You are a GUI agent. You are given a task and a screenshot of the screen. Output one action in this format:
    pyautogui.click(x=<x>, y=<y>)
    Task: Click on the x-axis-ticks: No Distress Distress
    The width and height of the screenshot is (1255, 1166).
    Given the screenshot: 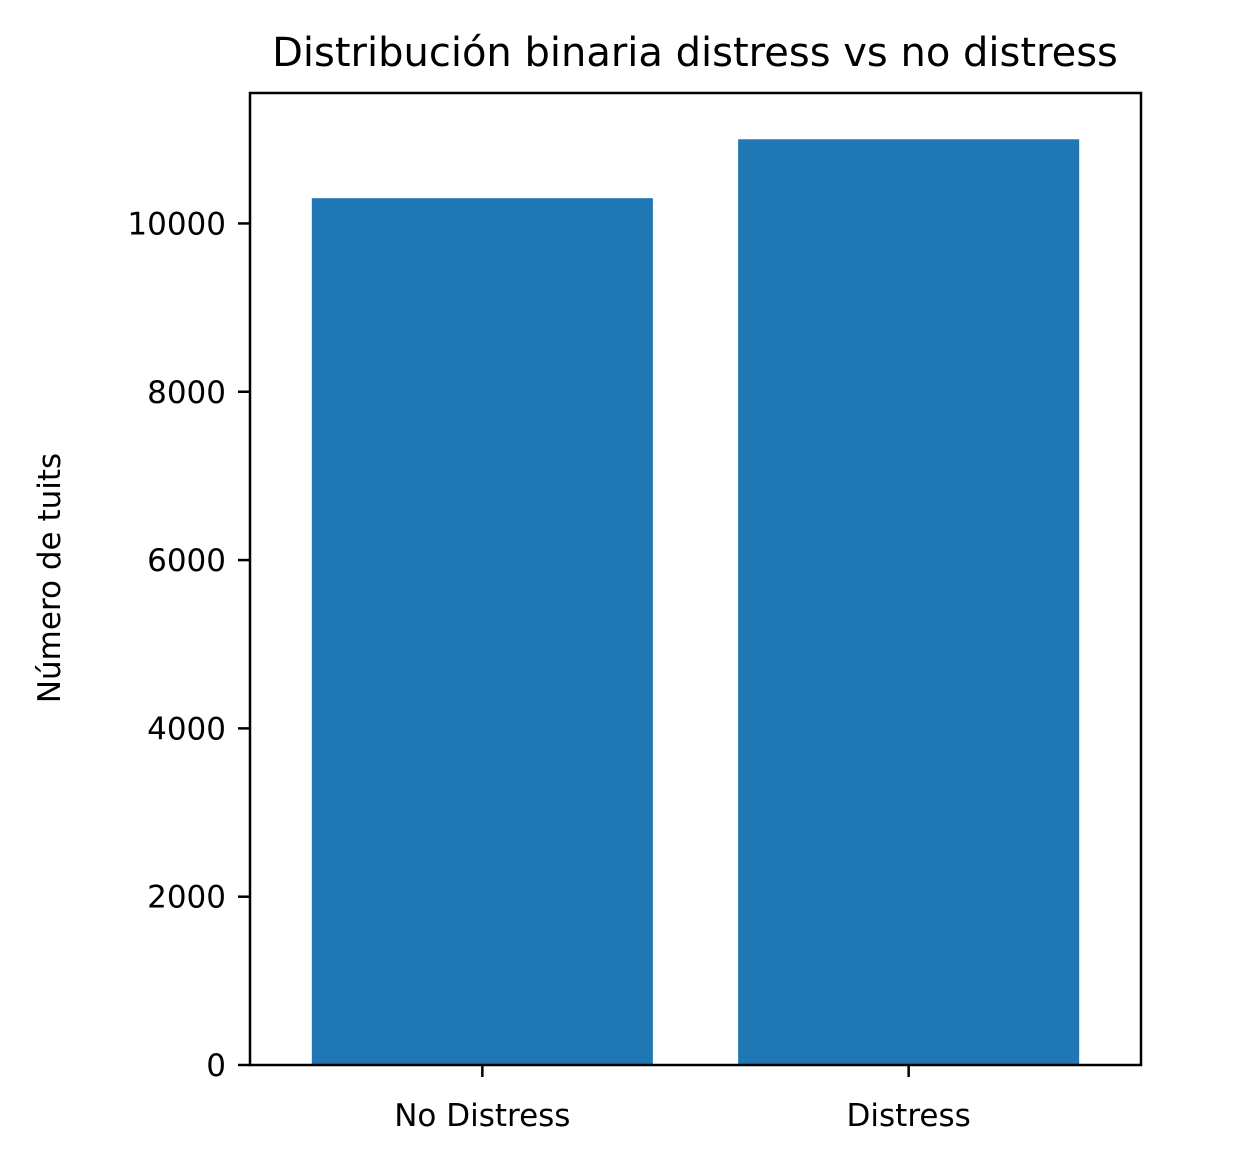 What is the action you would take?
    pyautogui.click(x=682, y=1099)
    